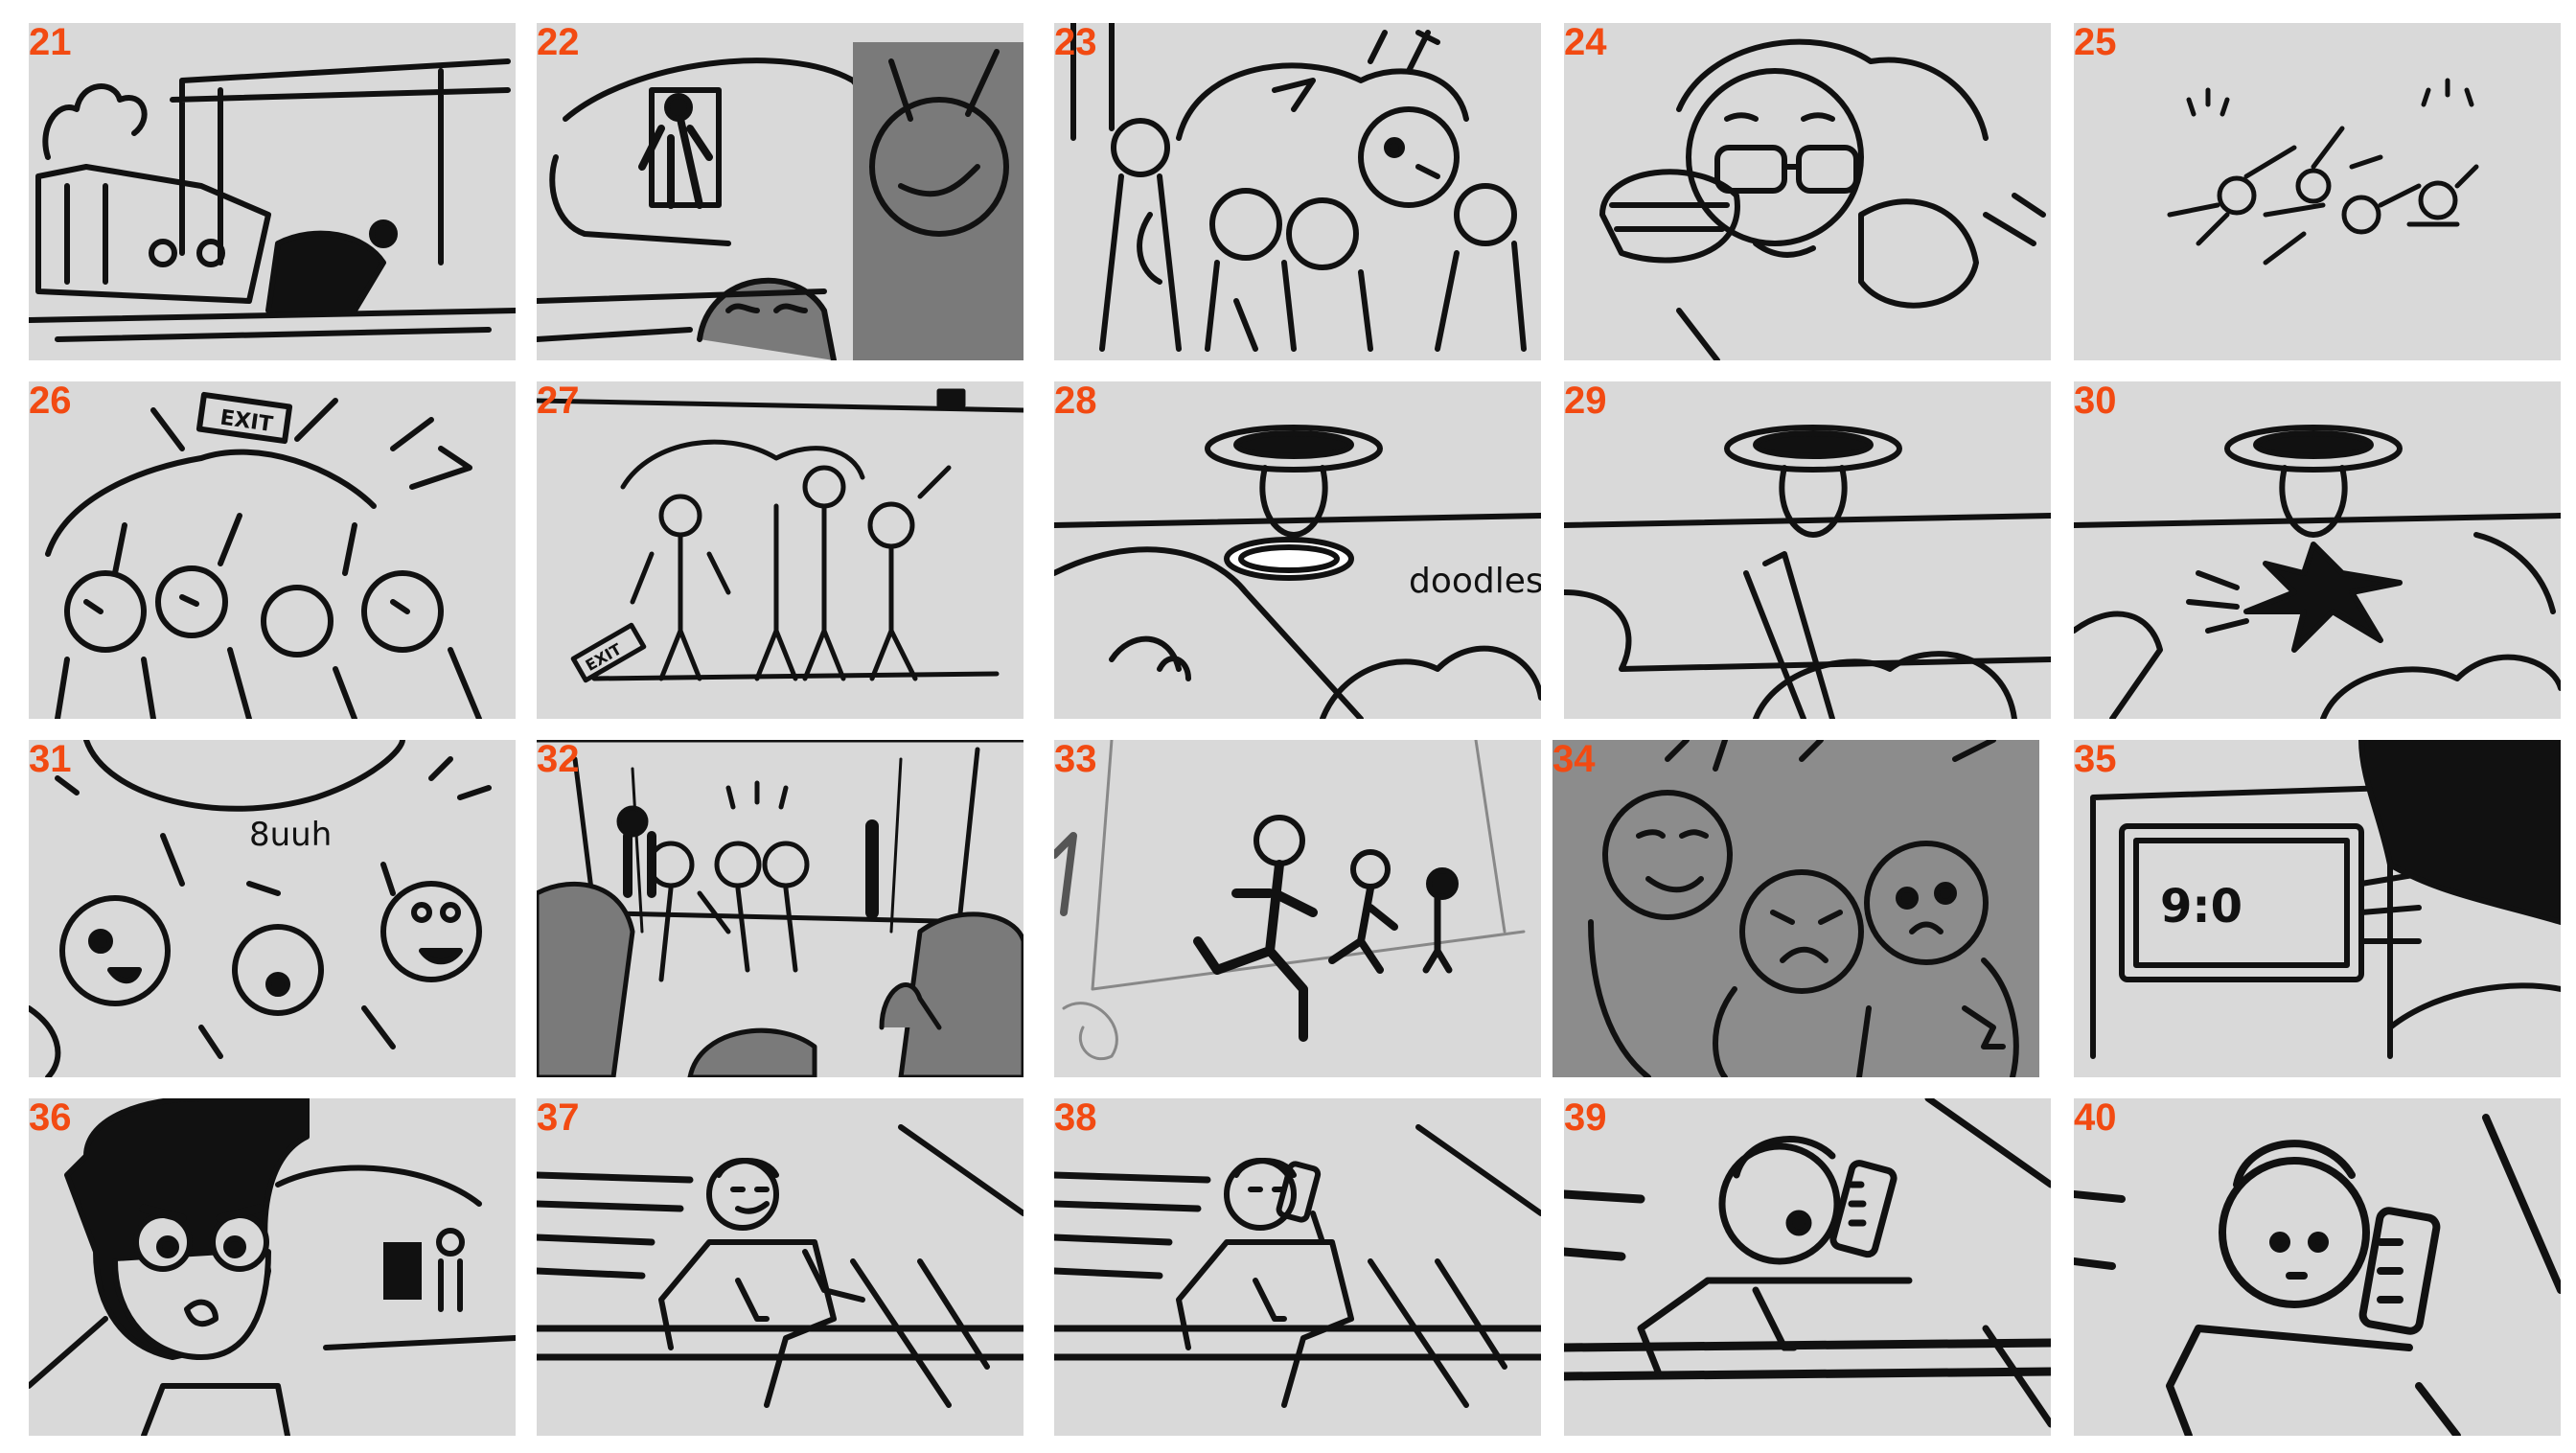  I want to click on panel-number: 40, so click(2095, 1118).